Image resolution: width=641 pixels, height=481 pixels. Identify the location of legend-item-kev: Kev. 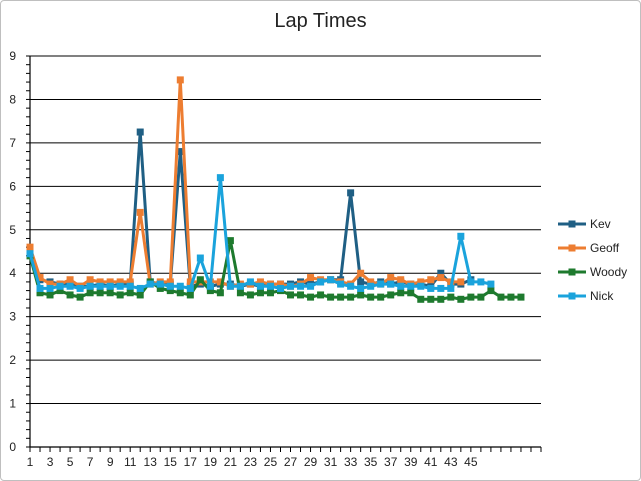
(584, 224).